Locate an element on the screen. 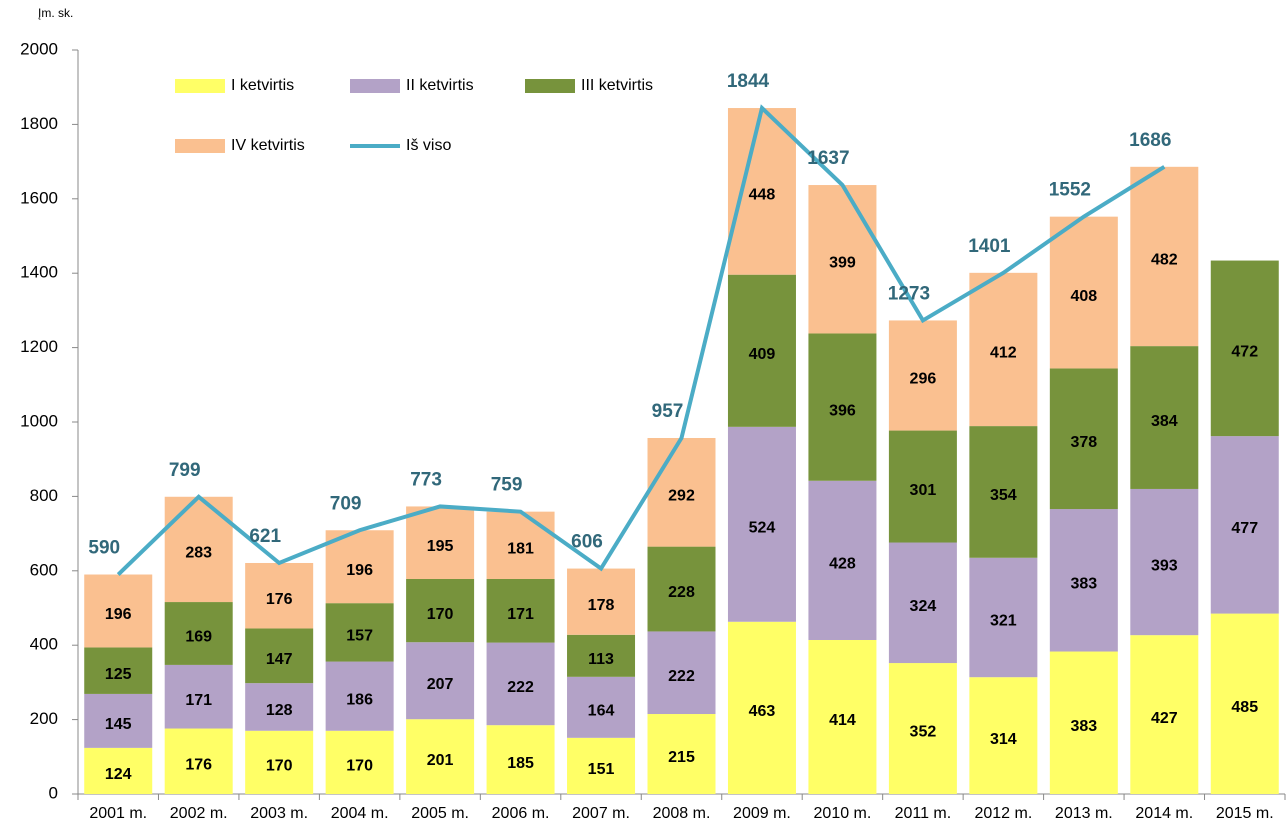  bar-value-label: 151 is located at coordinates (601, 769).